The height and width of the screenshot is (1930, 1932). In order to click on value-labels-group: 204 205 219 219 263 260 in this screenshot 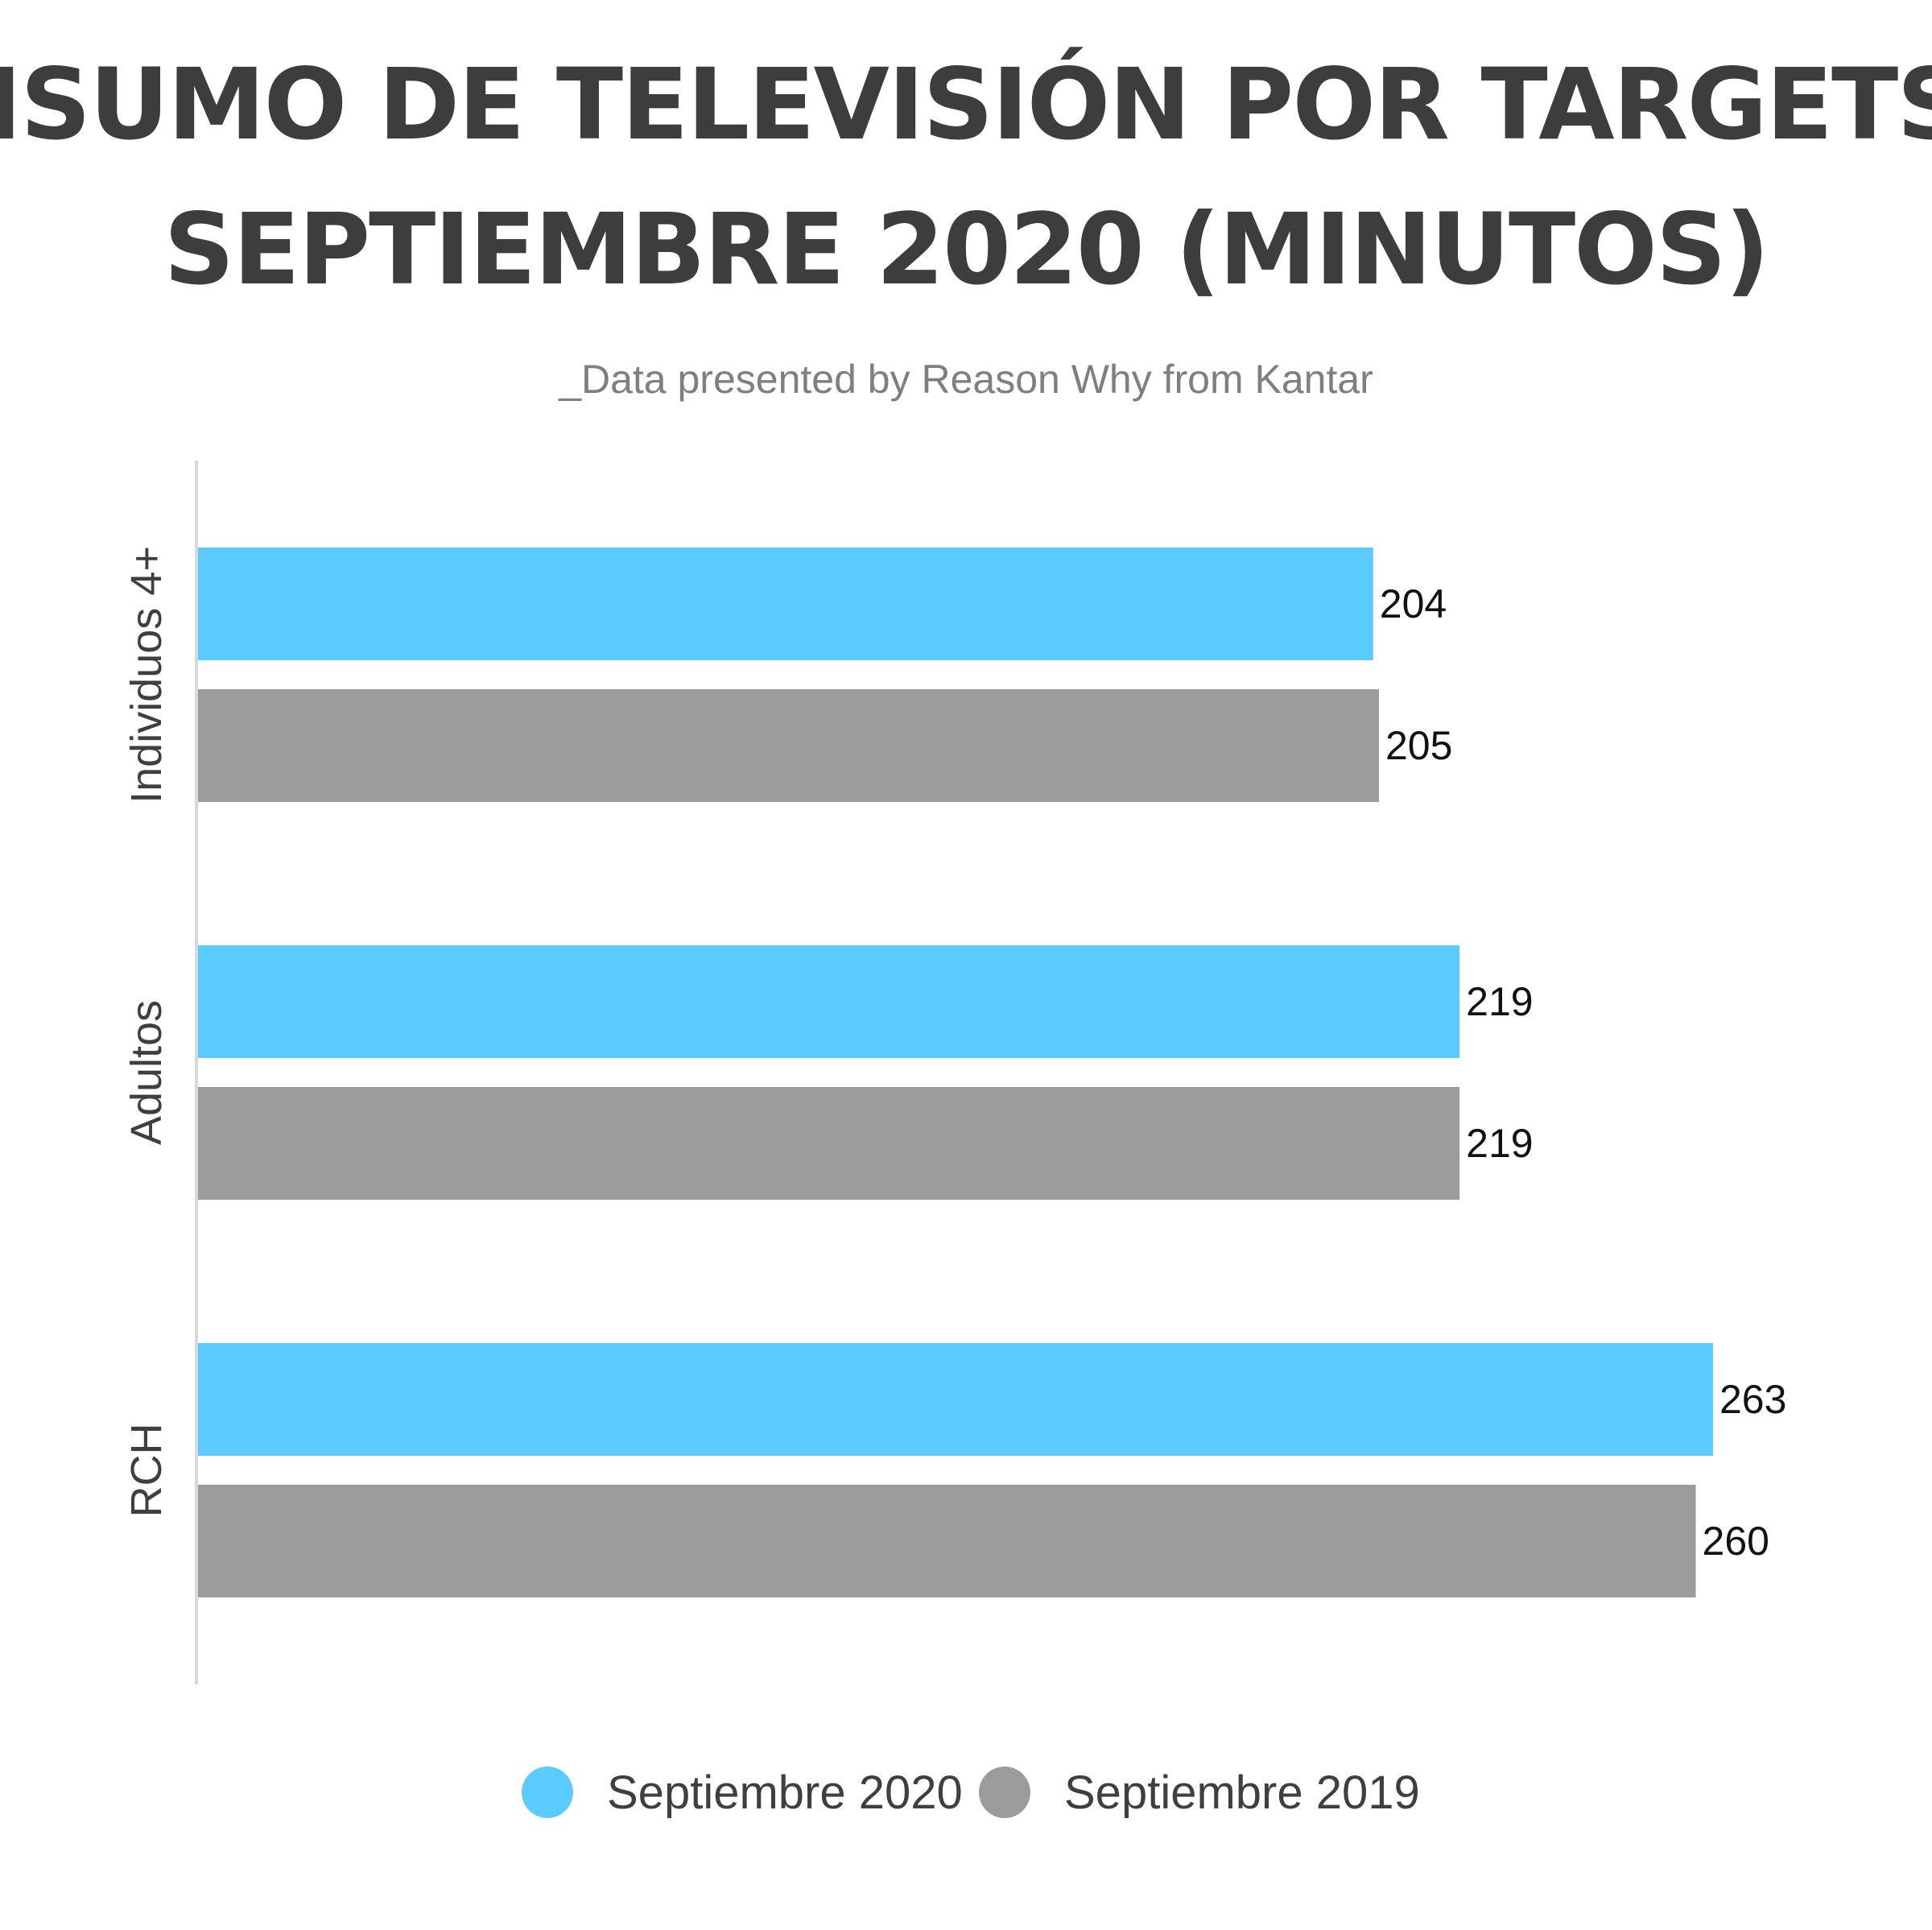, I will do `click(1583, 1072)`.